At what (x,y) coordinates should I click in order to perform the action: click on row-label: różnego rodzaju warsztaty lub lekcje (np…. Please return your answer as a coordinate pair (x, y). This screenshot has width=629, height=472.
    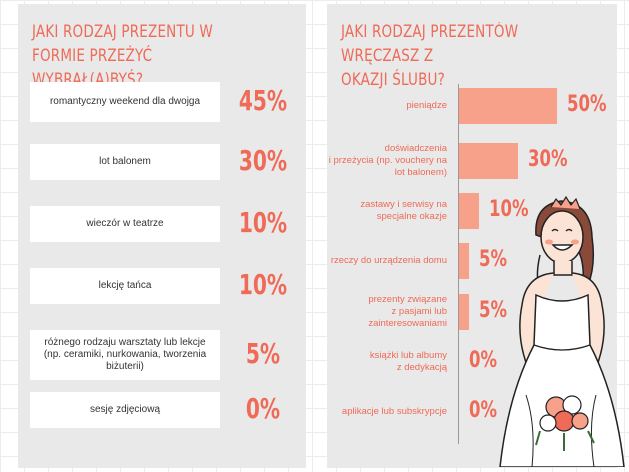
    Looking at the image, I should click on (125, 355).